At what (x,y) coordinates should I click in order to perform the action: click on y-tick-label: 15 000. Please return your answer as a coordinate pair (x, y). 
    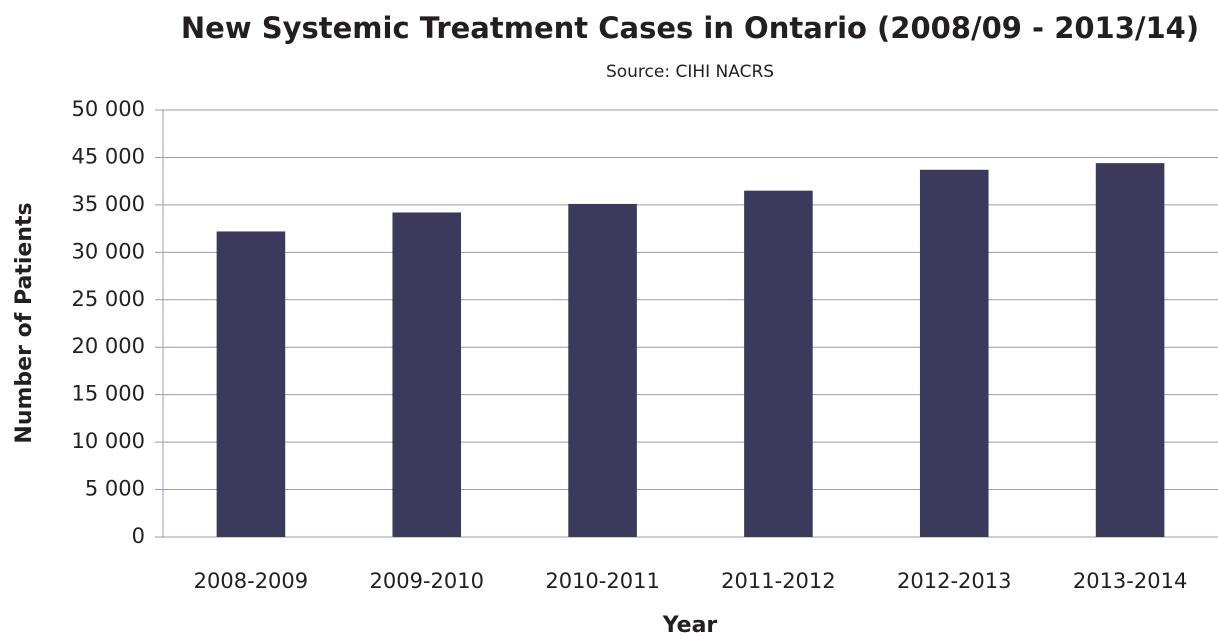
    Looking at the image, I should click on (108, 394).